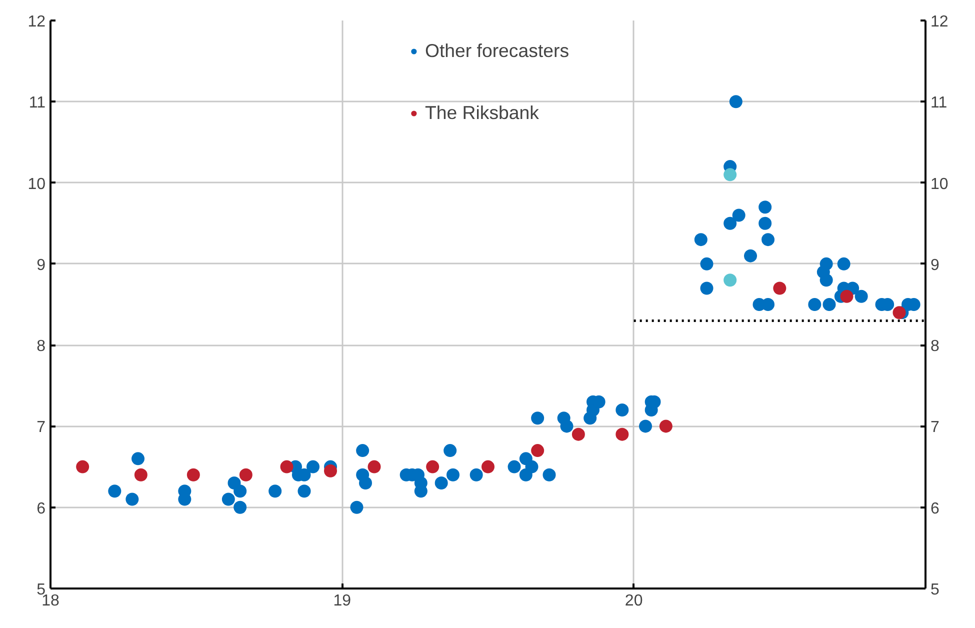 Image resolution: width=975 pixels, height=628 pixels. I want to click on y2-tick-label: 7, so click(935, 427).